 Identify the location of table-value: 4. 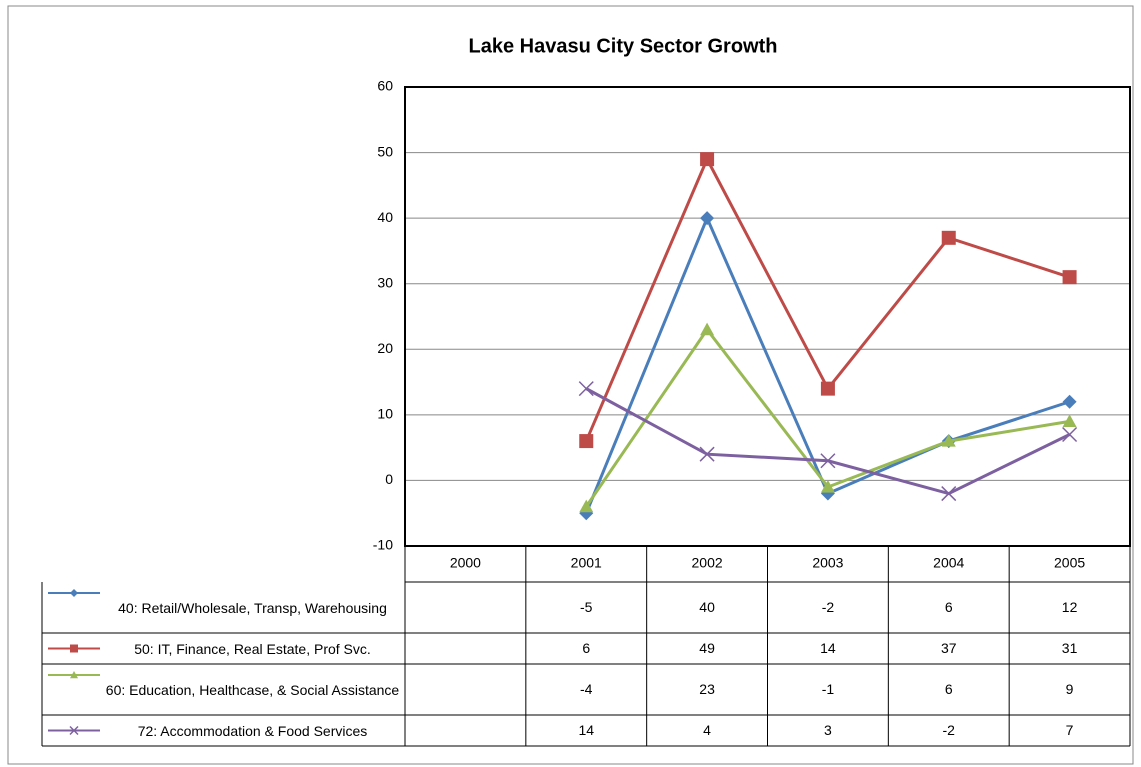
(707, 730).